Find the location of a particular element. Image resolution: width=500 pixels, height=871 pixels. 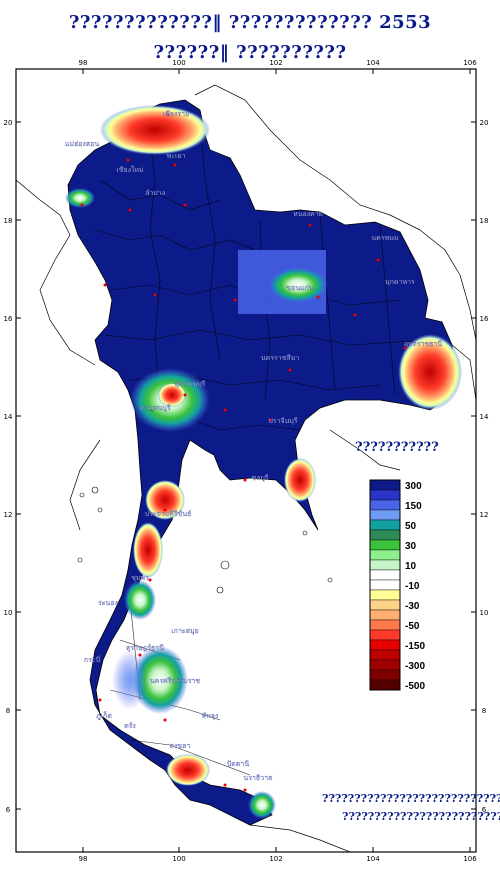

legend-title: ??????????? is located at coordinates (397, 447).